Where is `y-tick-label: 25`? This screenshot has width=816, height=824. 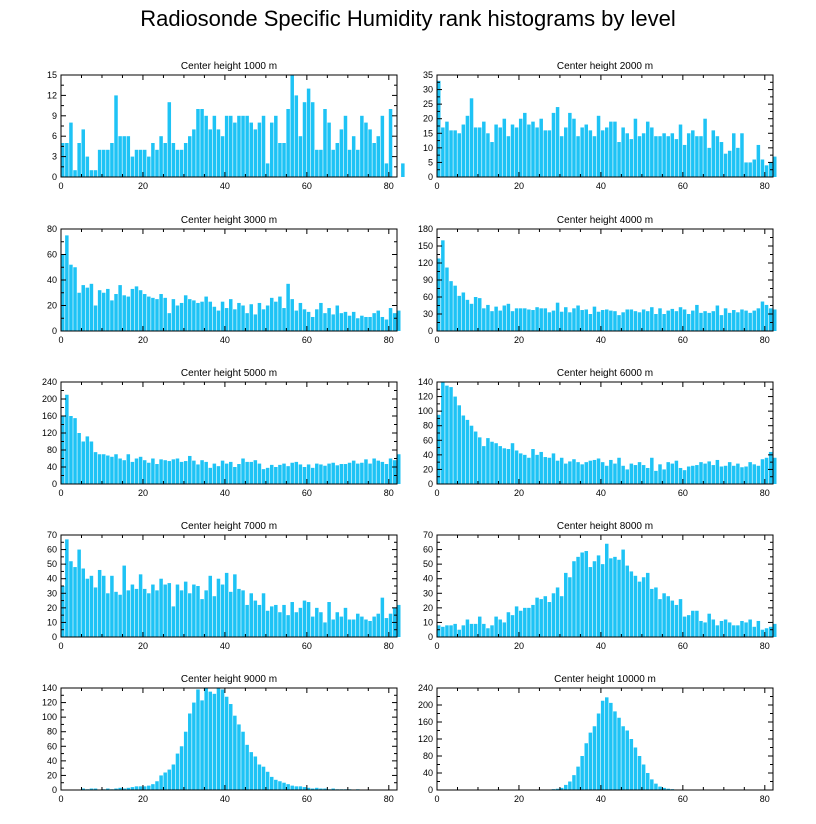
y-tick-label: 25 is located at coordinates (428, 104).